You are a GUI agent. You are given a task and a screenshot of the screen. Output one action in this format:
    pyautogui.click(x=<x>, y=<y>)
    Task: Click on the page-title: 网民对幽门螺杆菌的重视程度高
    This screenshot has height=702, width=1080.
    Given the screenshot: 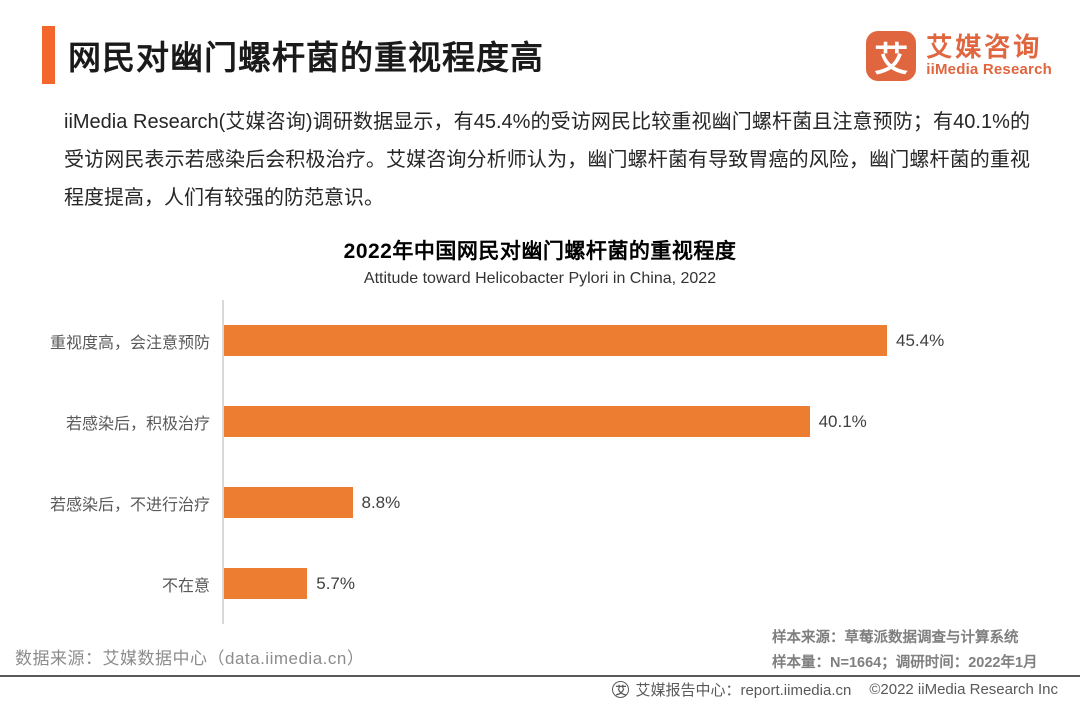 What is the action you would take?
    pyautogui.click(x=306, y=57)
    